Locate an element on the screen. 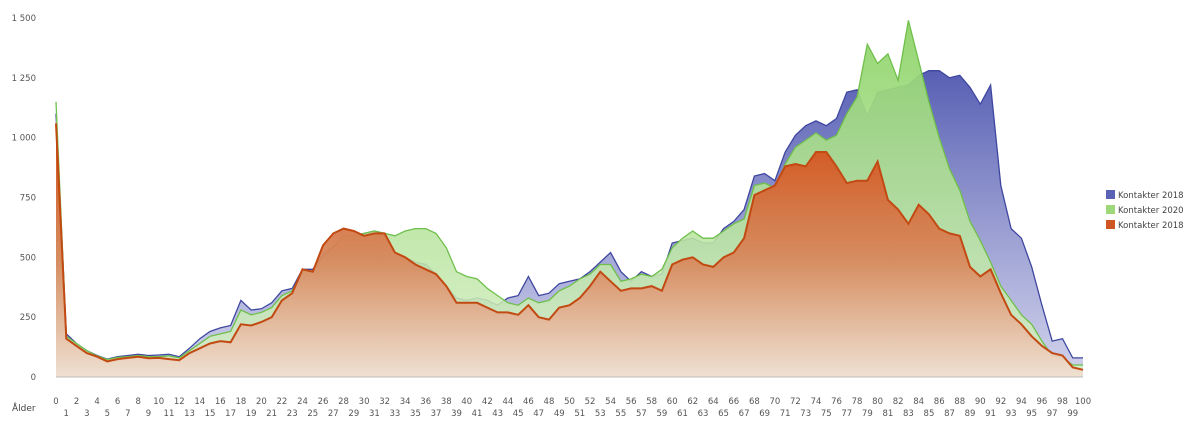 Image resolution: width=1183 pixels, height=423 pixels. x-tick-label: 88 is located at coordinates (959, 402).